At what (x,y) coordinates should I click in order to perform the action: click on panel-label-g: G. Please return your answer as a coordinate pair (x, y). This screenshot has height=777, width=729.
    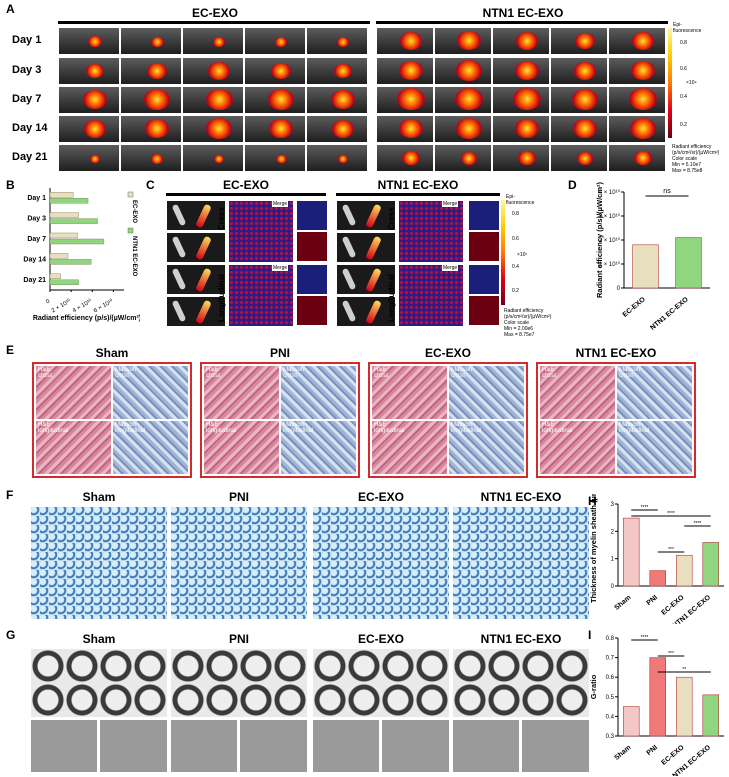
    Looking at the image, I should click on (11, 635).